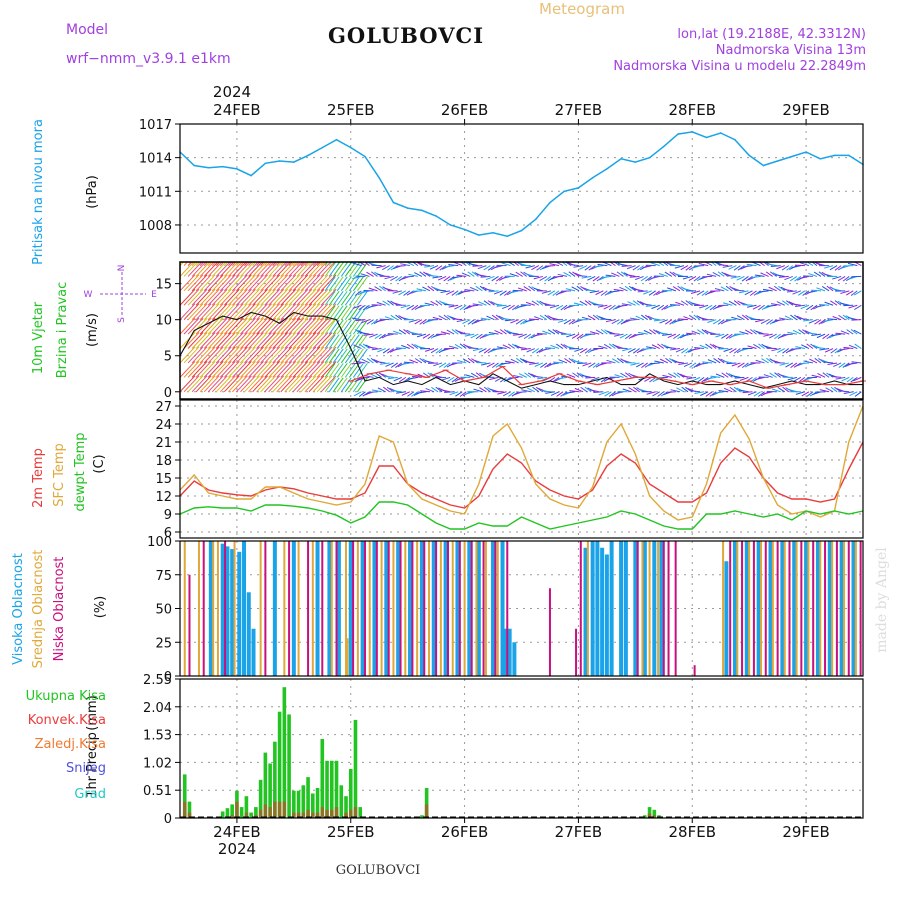 Image resolution: width=900 pixels, height=900 pixels. What do you see at coordinates (90, 794) in the screenshot?
I see `legend-hail: Grad` at bounding box center [90, 794].